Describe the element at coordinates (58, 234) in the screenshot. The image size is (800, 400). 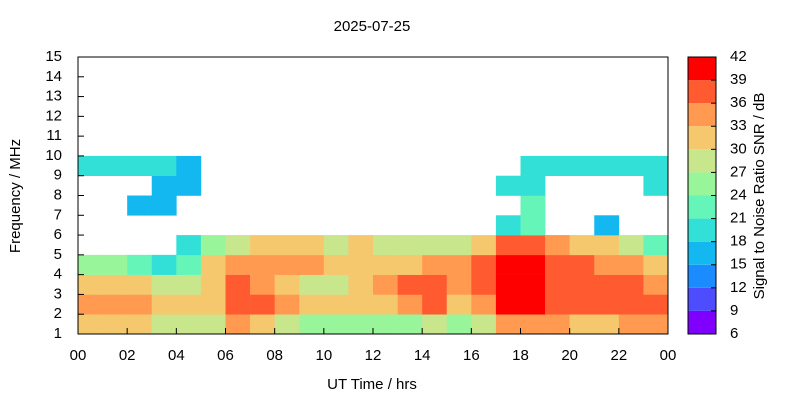
I see `y-tick-label: 6` at that location.